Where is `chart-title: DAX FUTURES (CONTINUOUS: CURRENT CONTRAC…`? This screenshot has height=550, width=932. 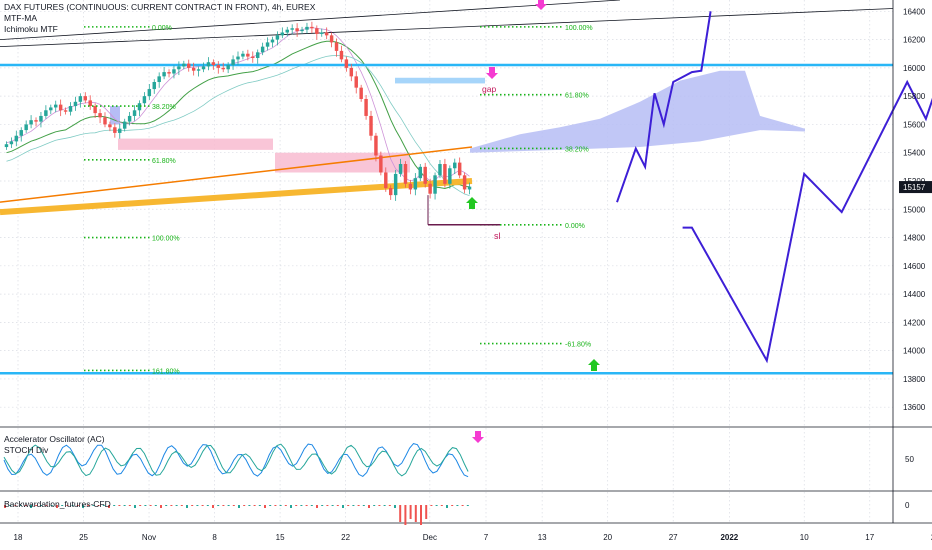 chart-title: DAX FUTURES (CONTINUOUS: CURRENT CONTRAC… is located at coordinates (160, 7).